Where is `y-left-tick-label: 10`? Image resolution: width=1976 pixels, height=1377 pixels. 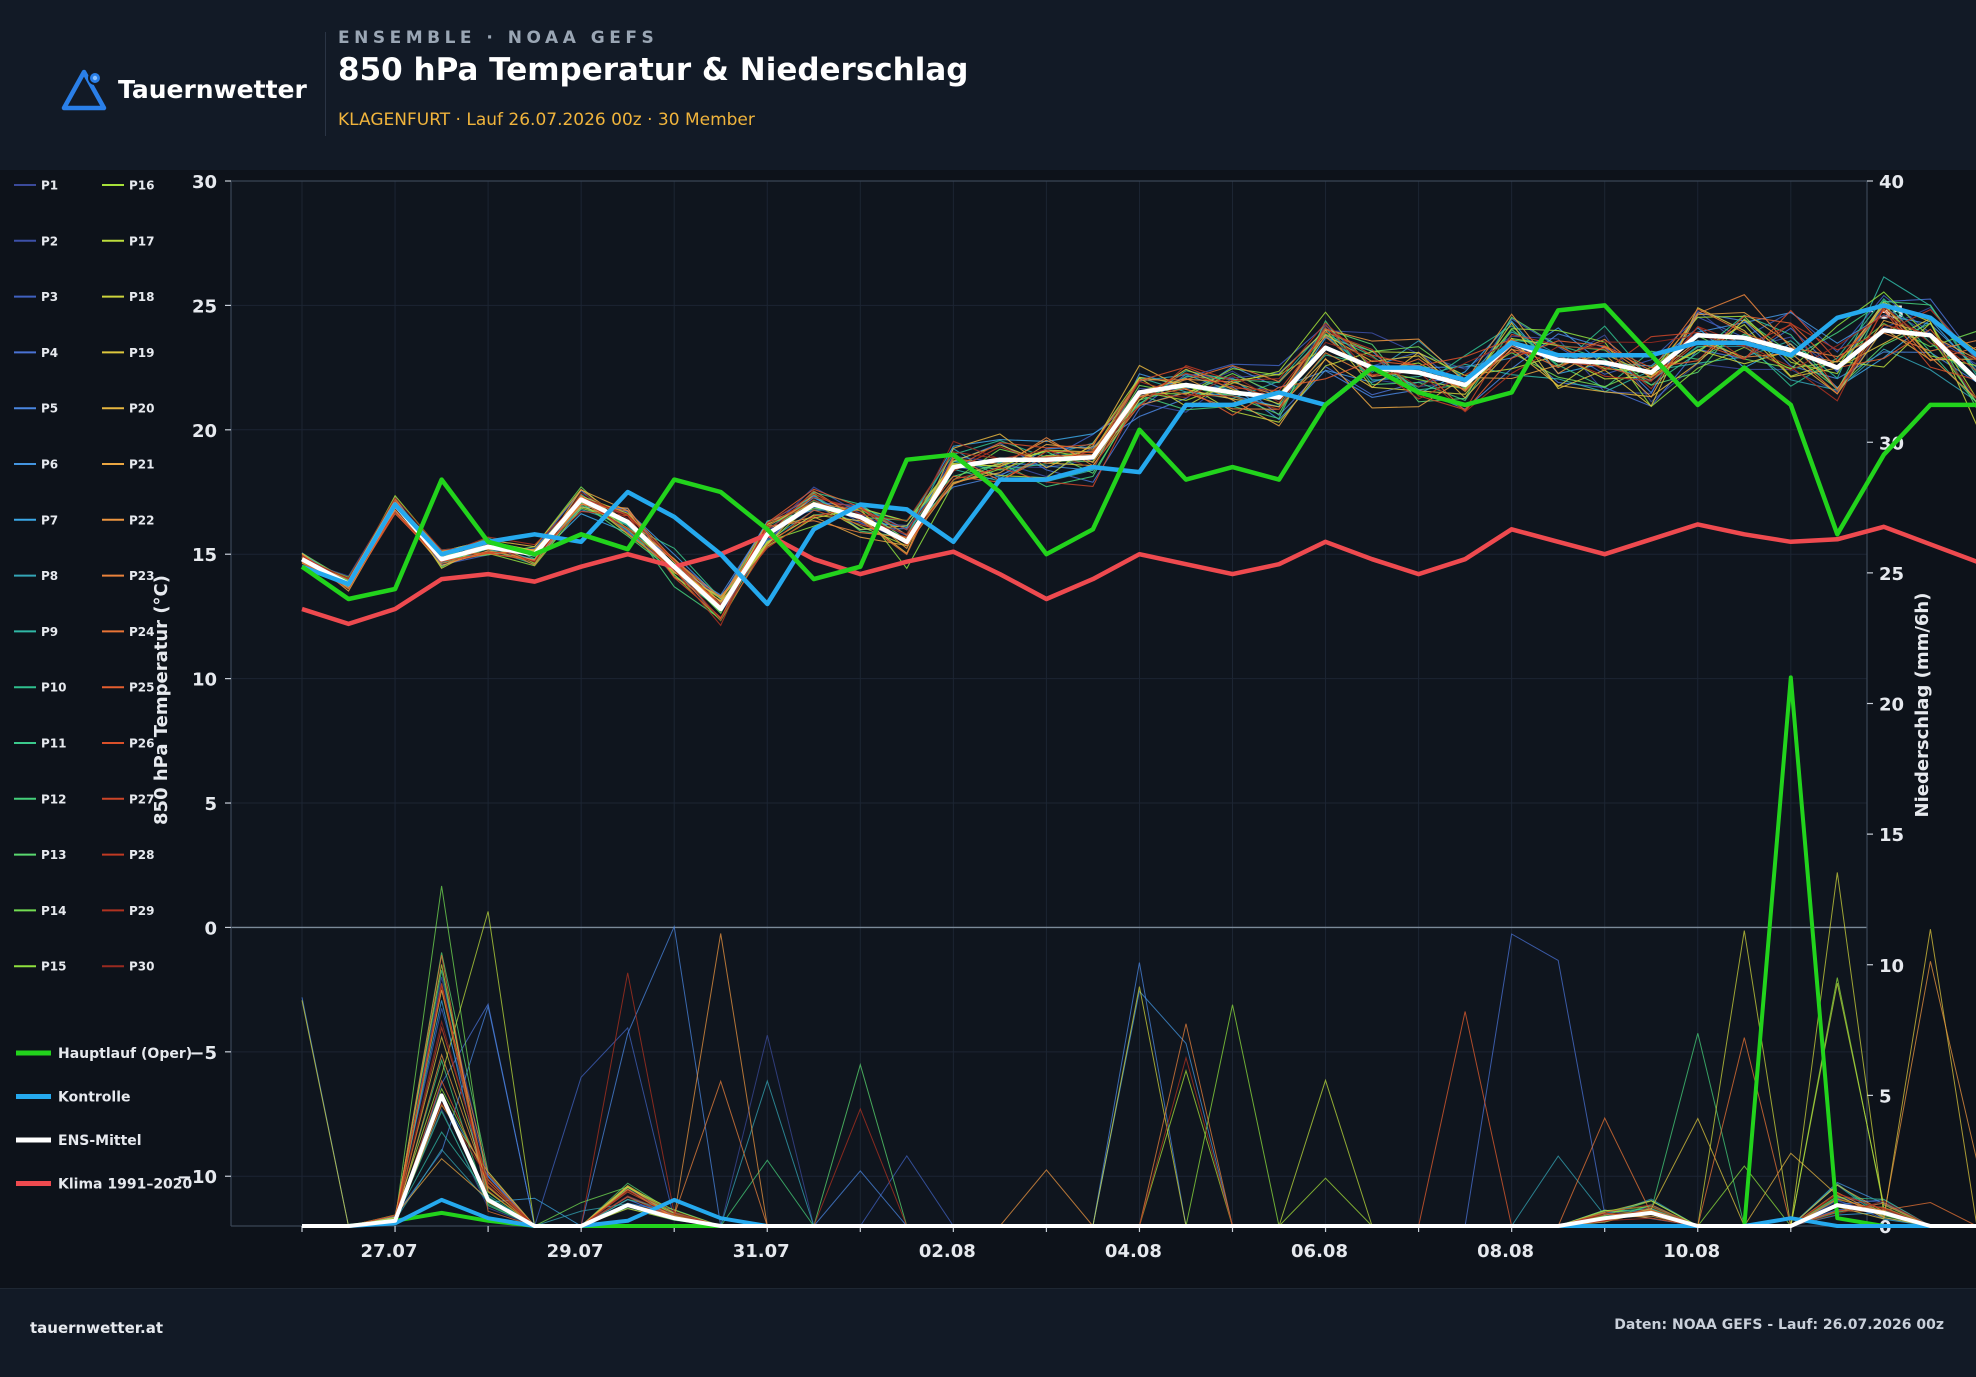
y-left-tick-label: 10 is located at coordinates (204, 680).